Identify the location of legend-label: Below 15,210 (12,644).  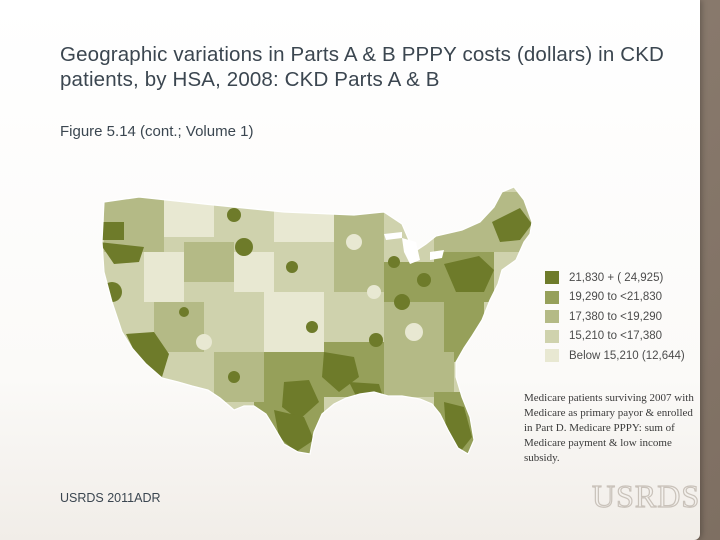
(627, 355).